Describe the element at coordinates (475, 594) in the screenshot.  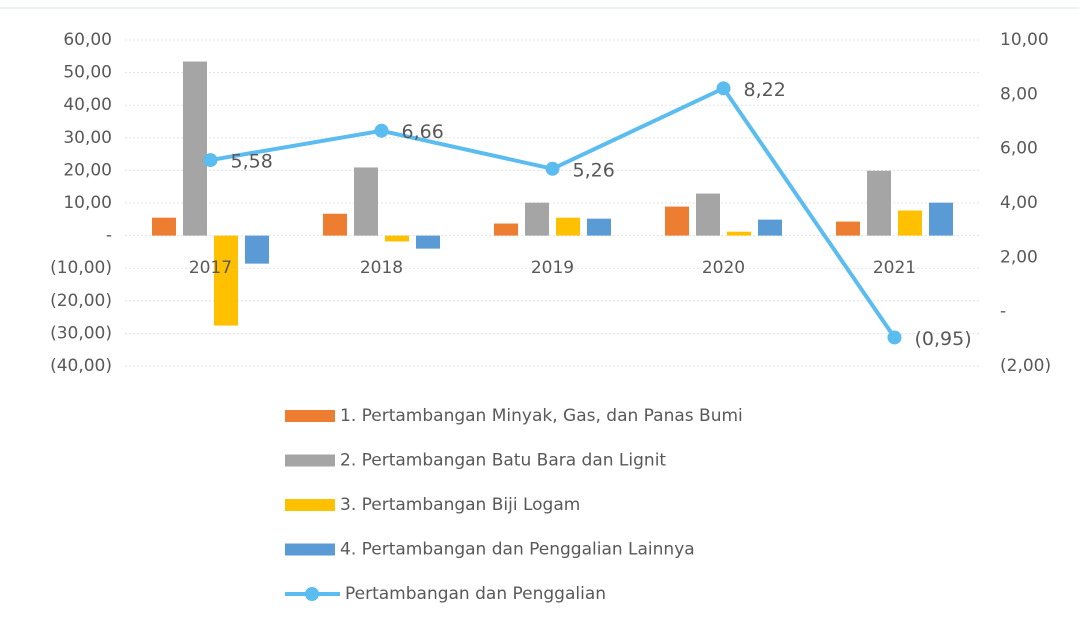
I see `legend-label: Pertambangan dan Penggalian` at that location.